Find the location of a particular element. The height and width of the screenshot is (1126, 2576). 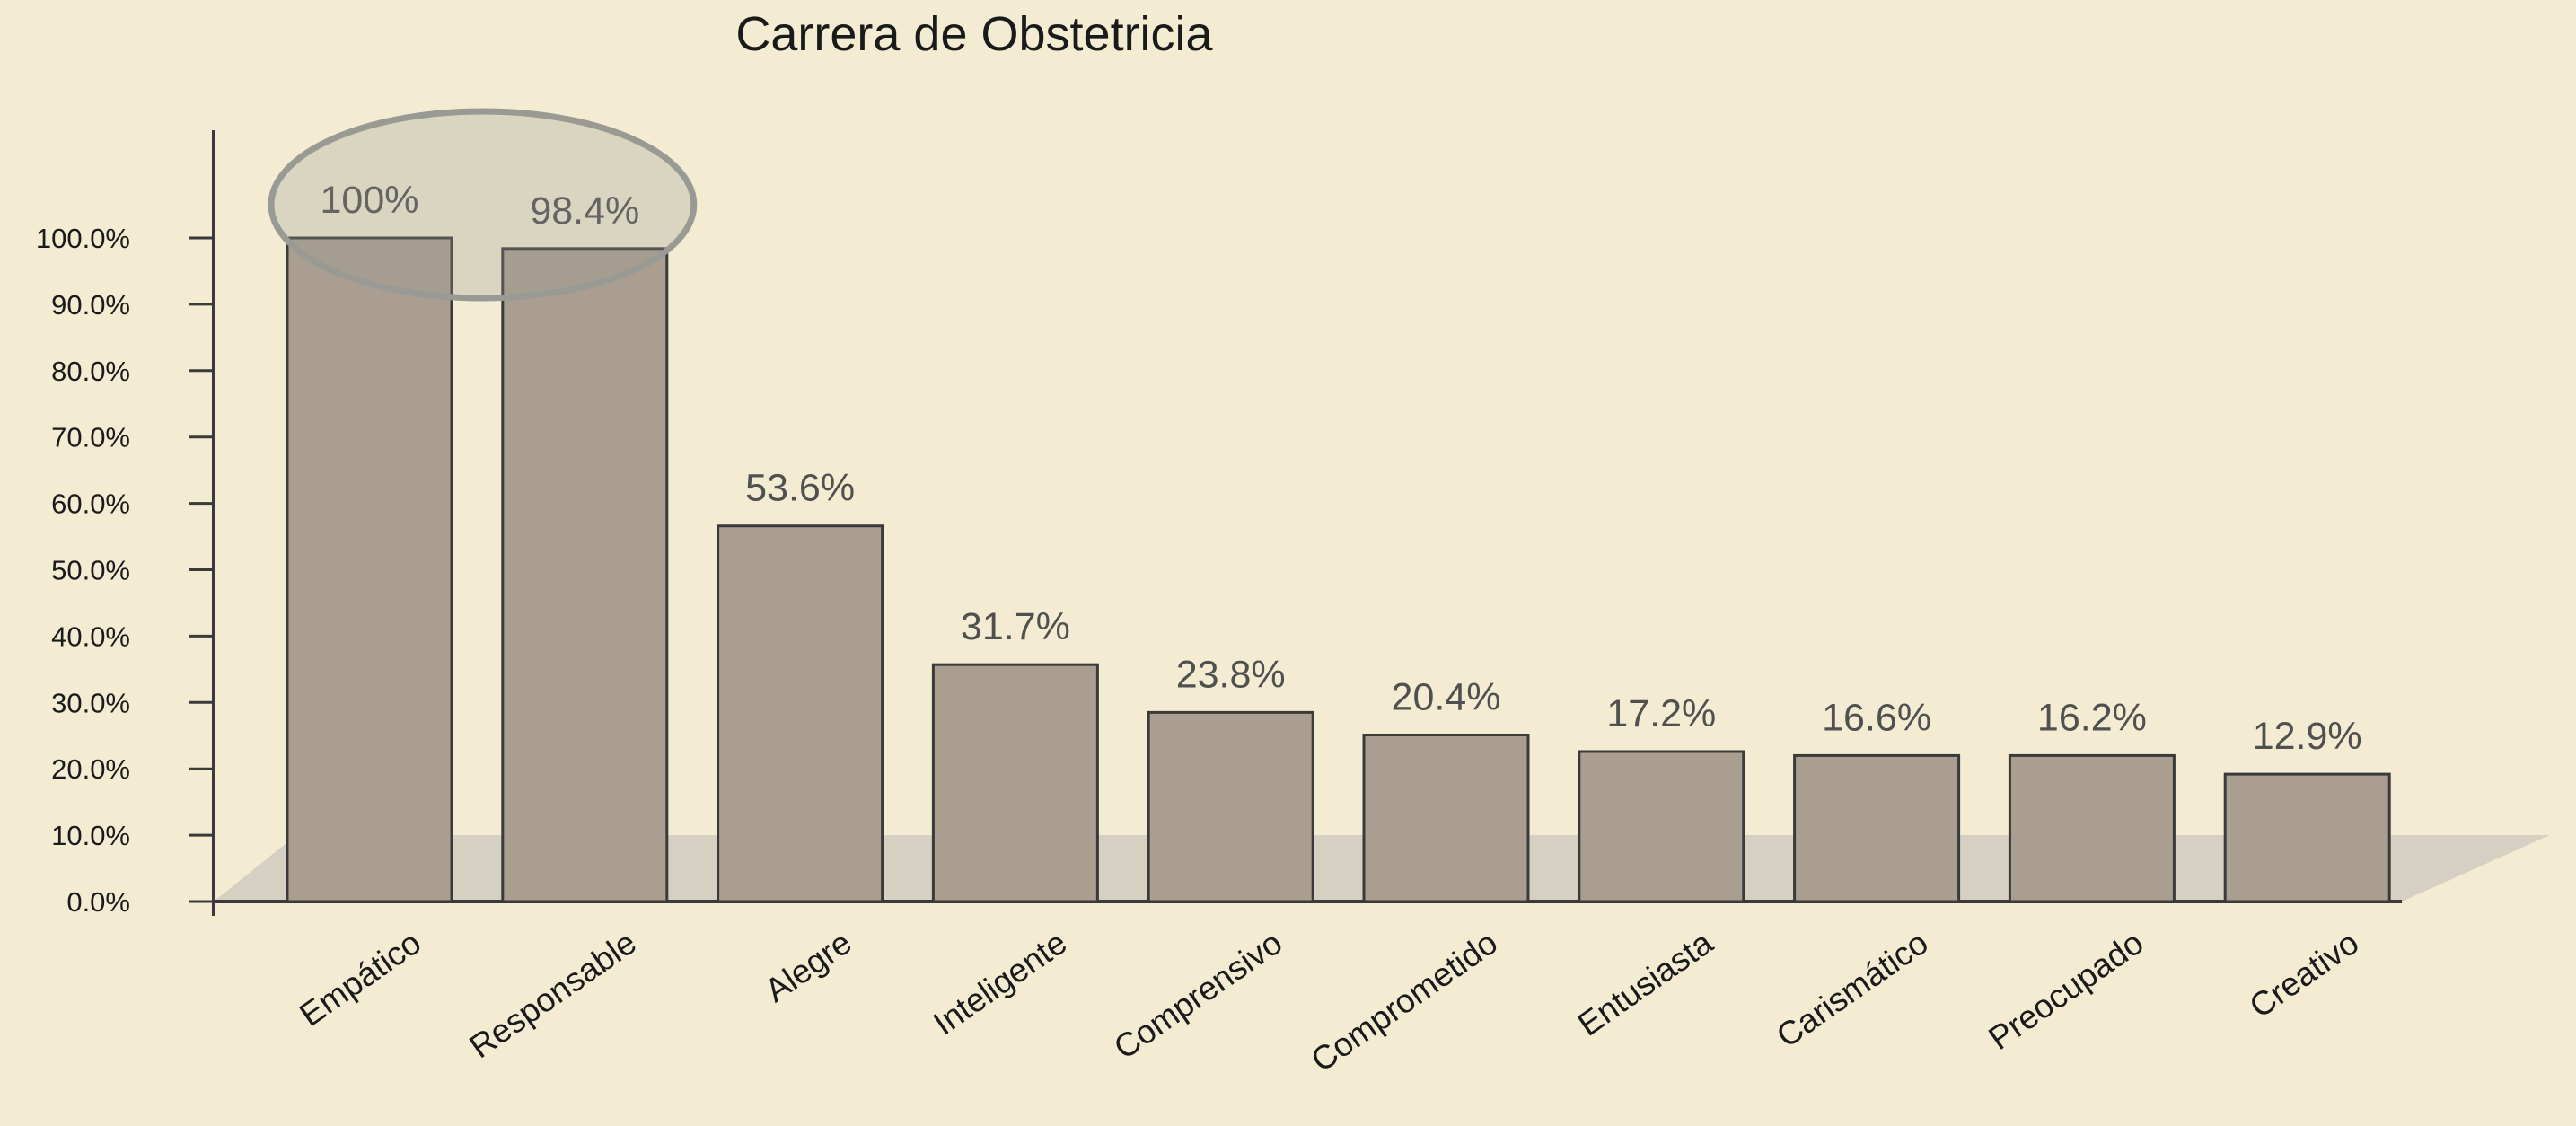

x-tick-label: Empático is located at coordinates (360, 979).